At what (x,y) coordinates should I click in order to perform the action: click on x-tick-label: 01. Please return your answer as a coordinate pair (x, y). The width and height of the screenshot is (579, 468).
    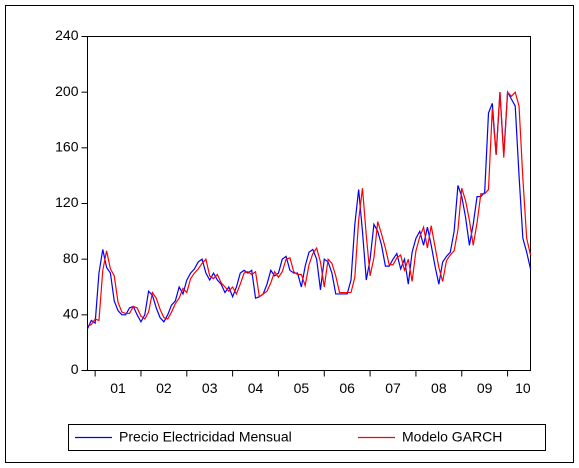
    Looking at the image, I should click on (118, 388).